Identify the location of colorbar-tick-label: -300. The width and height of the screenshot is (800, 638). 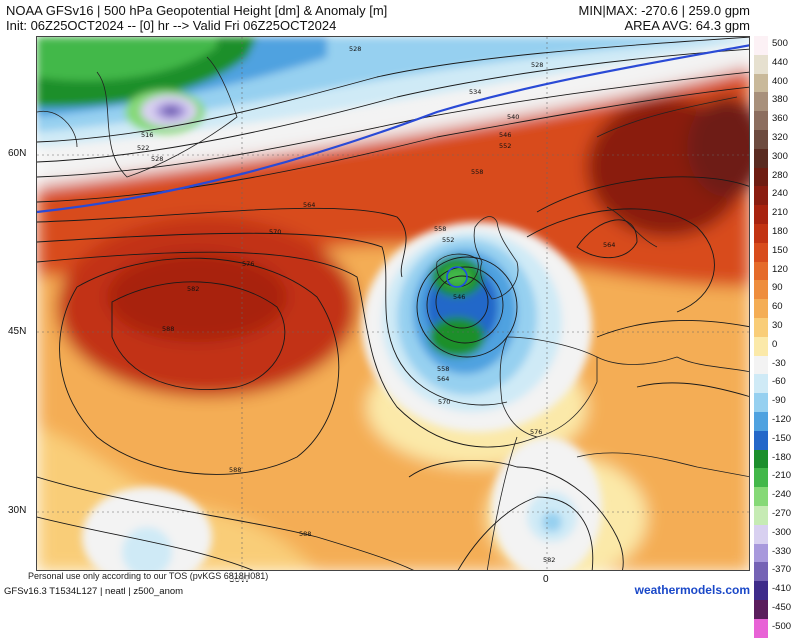
(782, 532).